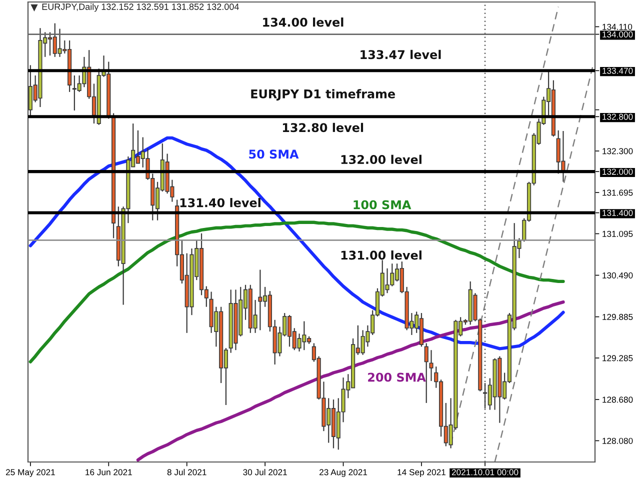  What do you see at coordinates (186, 472) in the screenshot?
I see `x-tick-label: 8 Jul 2021` at bounding box center [186, 472].